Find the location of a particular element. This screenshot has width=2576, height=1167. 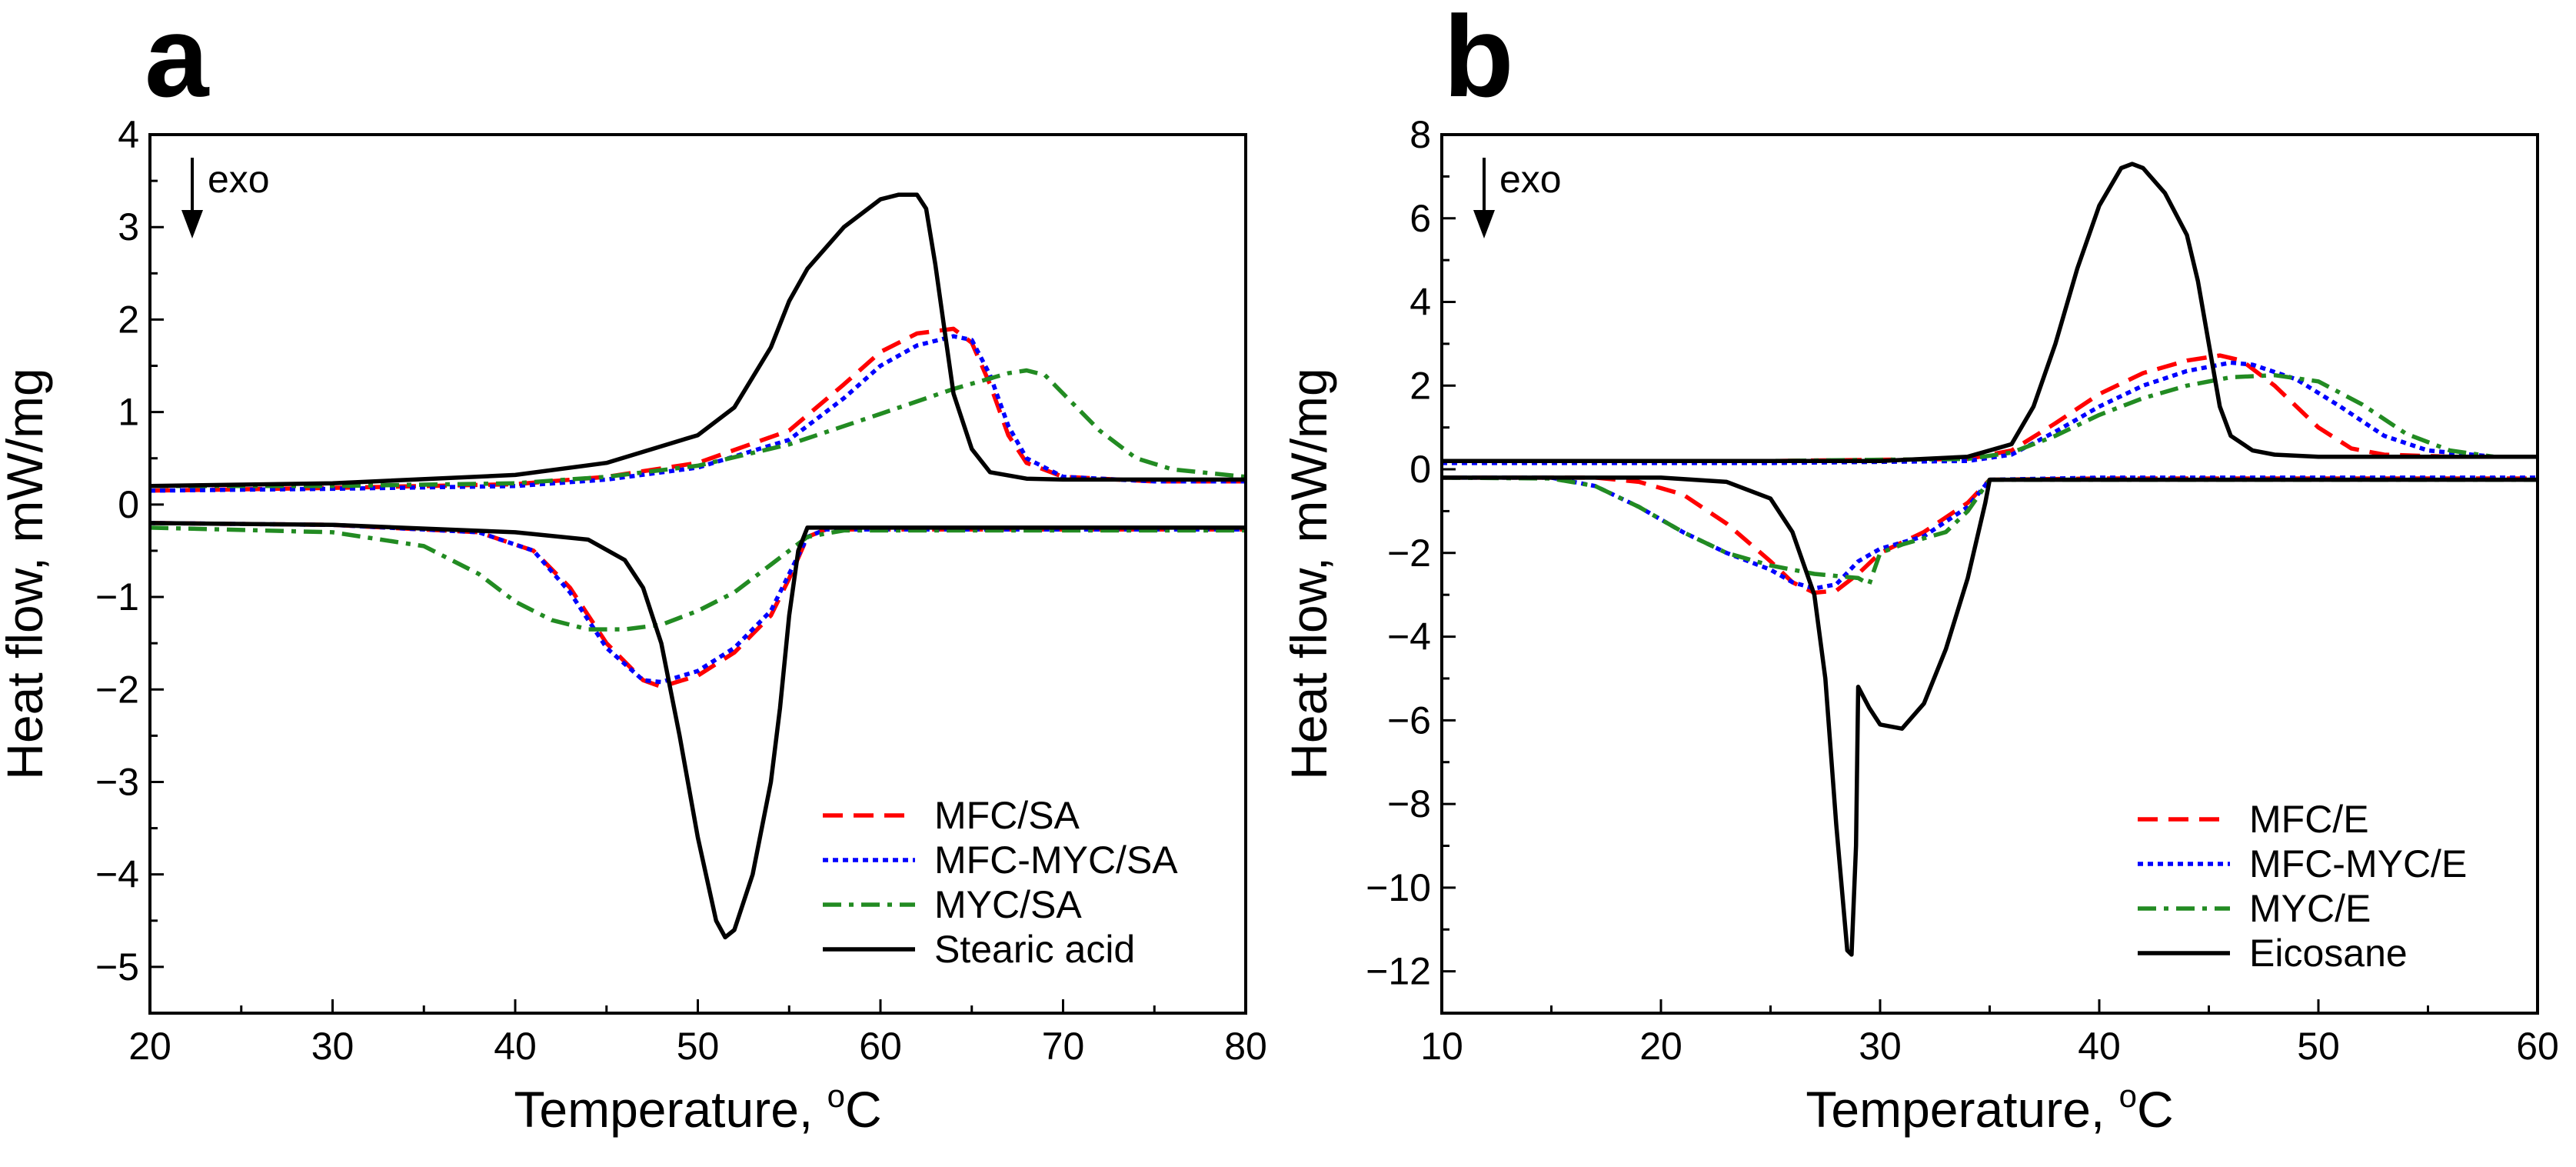

y-tick-label: −6 is located at coordinates (1409, 720).